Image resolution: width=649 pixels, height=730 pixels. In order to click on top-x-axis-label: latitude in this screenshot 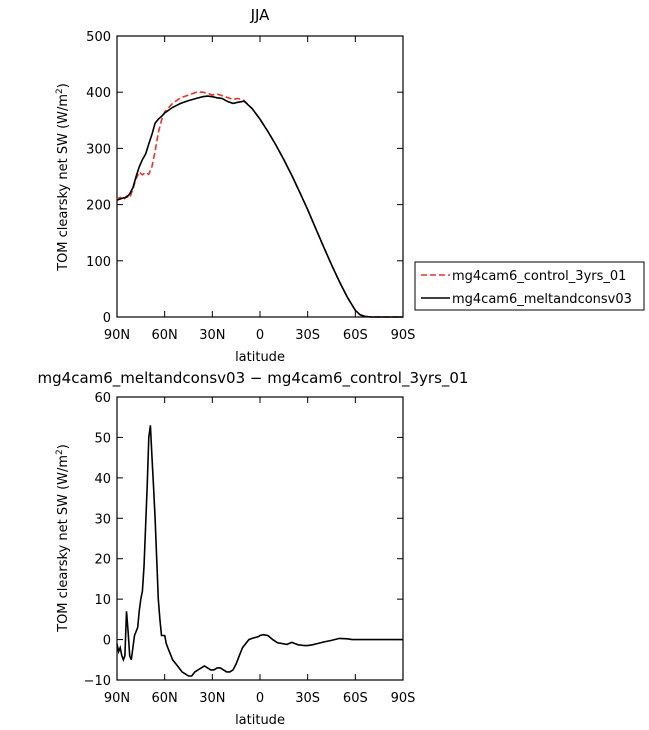, I will do `click(260, 357)`.